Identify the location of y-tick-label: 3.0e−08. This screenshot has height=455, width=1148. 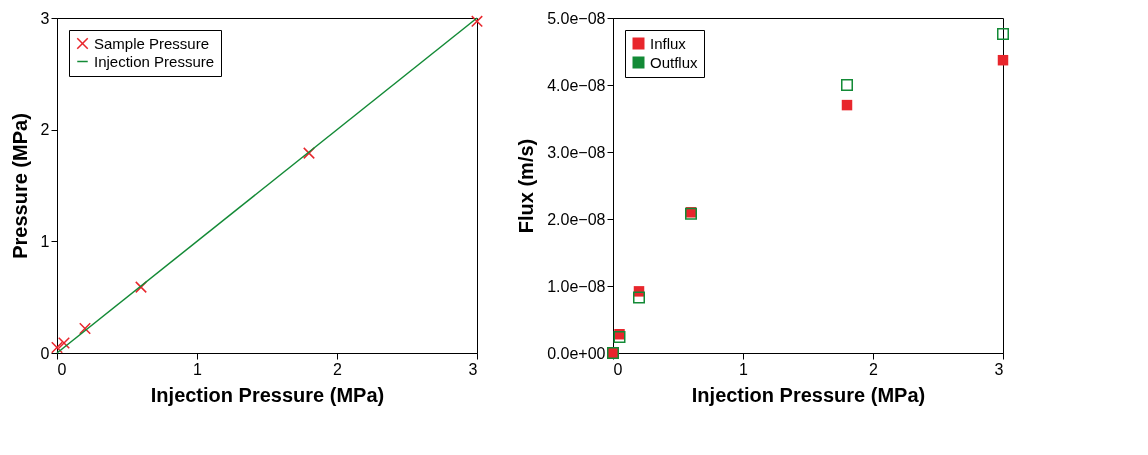
(576, 152).